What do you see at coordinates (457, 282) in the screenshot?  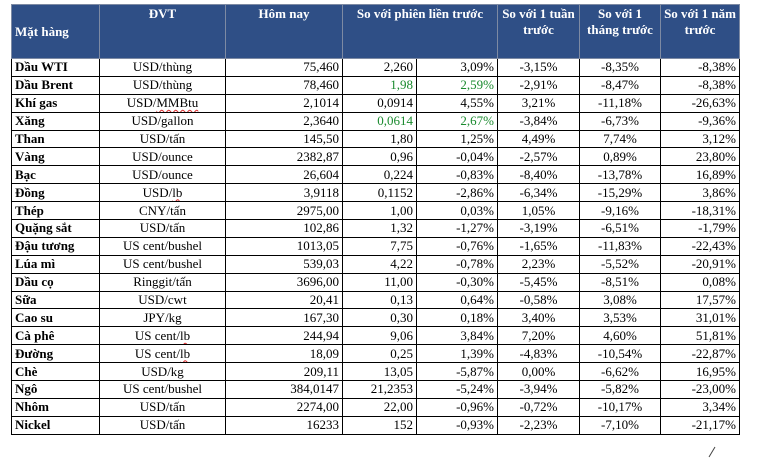 I see `change-percent: -0,30%` at bounding box center [457, 282].